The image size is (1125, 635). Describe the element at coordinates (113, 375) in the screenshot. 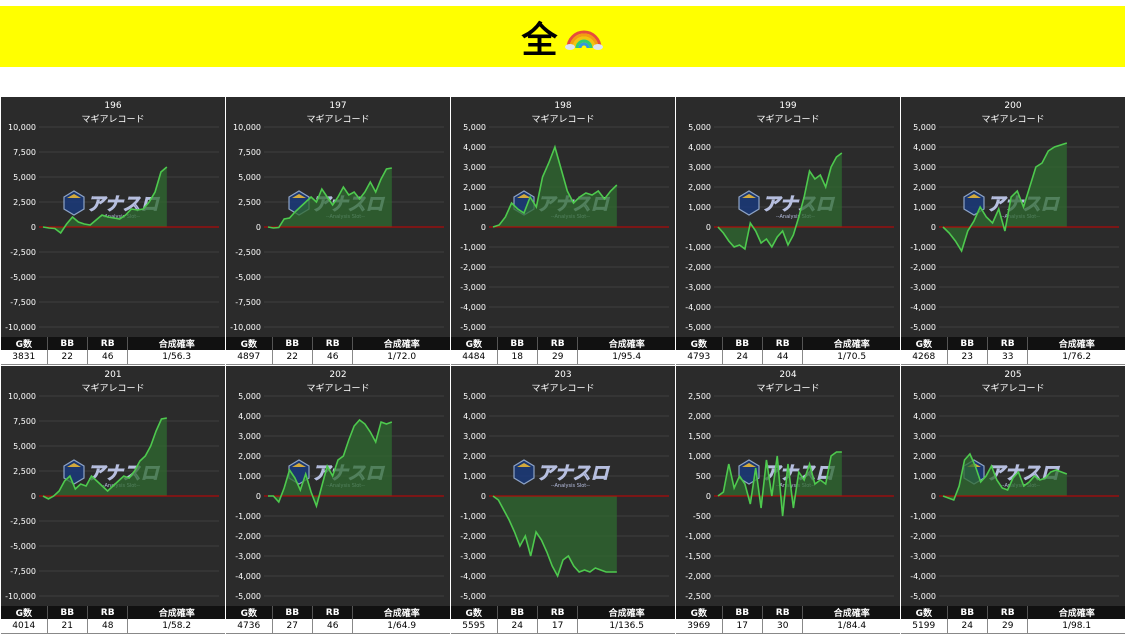

I see `machine-number: 201` at that location.